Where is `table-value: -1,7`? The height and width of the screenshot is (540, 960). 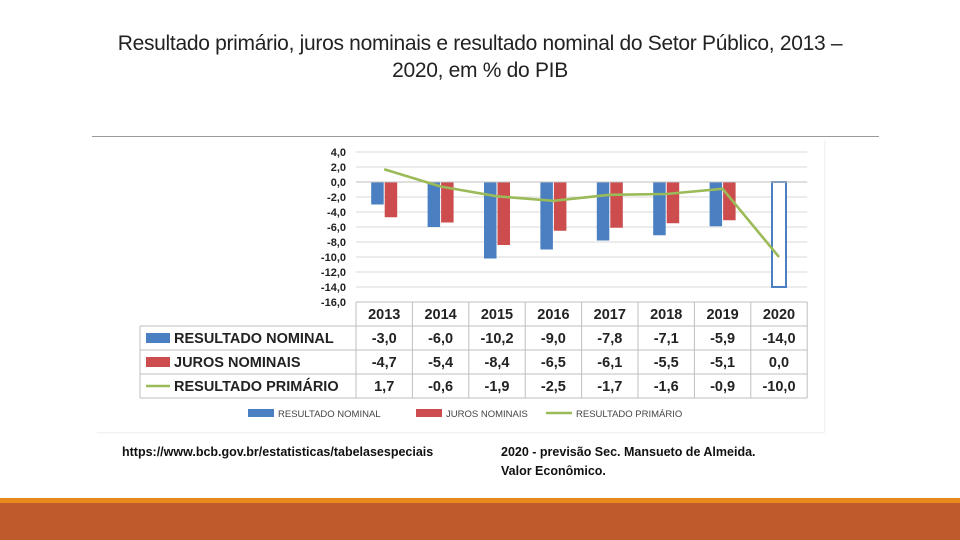
table-value: -1,7 is located at coordinates (609, 387).